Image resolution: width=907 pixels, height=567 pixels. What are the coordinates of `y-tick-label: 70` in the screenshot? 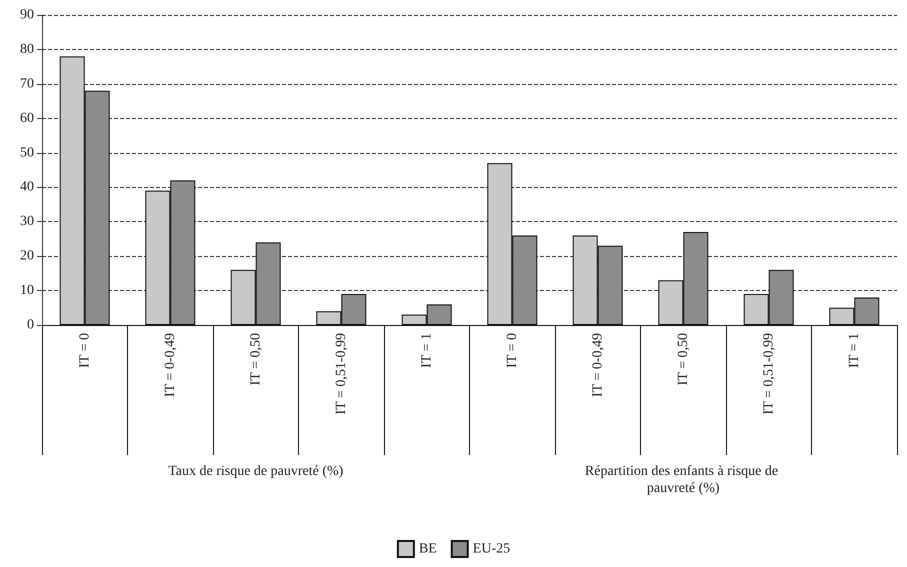 It's located at (27, 84).